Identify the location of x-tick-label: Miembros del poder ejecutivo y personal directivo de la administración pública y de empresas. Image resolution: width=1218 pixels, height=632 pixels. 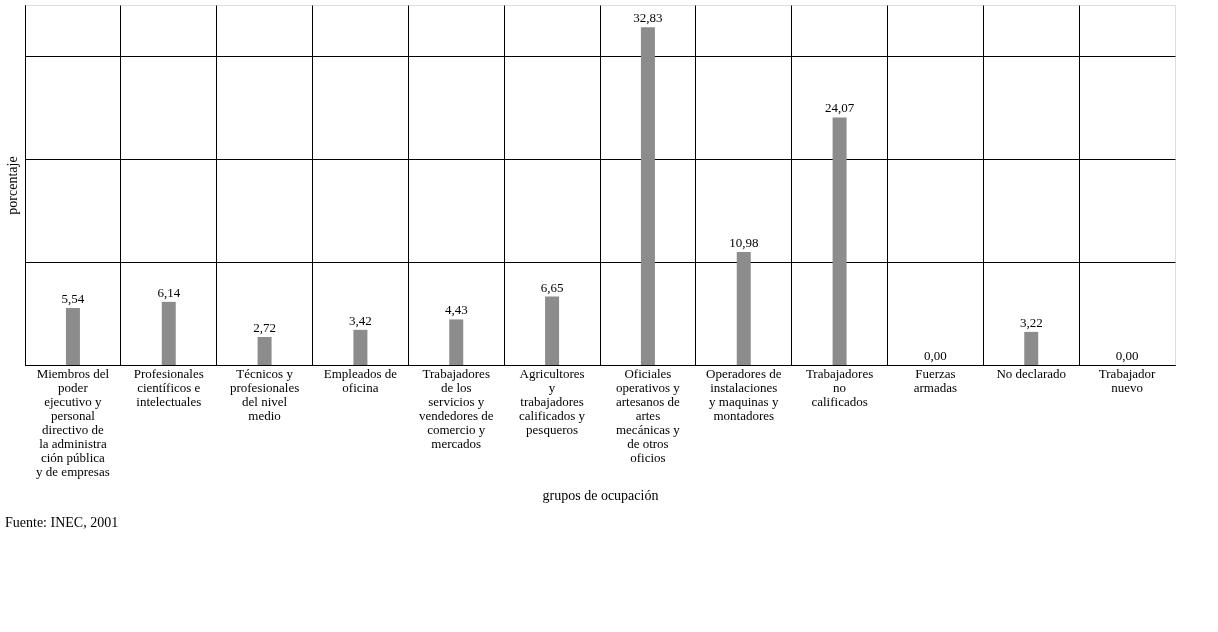
(73, 422).